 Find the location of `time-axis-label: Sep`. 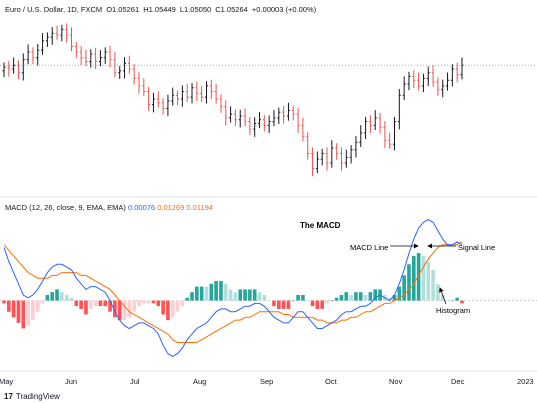

time-axis-label: Sep is located at coordinates (267, 381).